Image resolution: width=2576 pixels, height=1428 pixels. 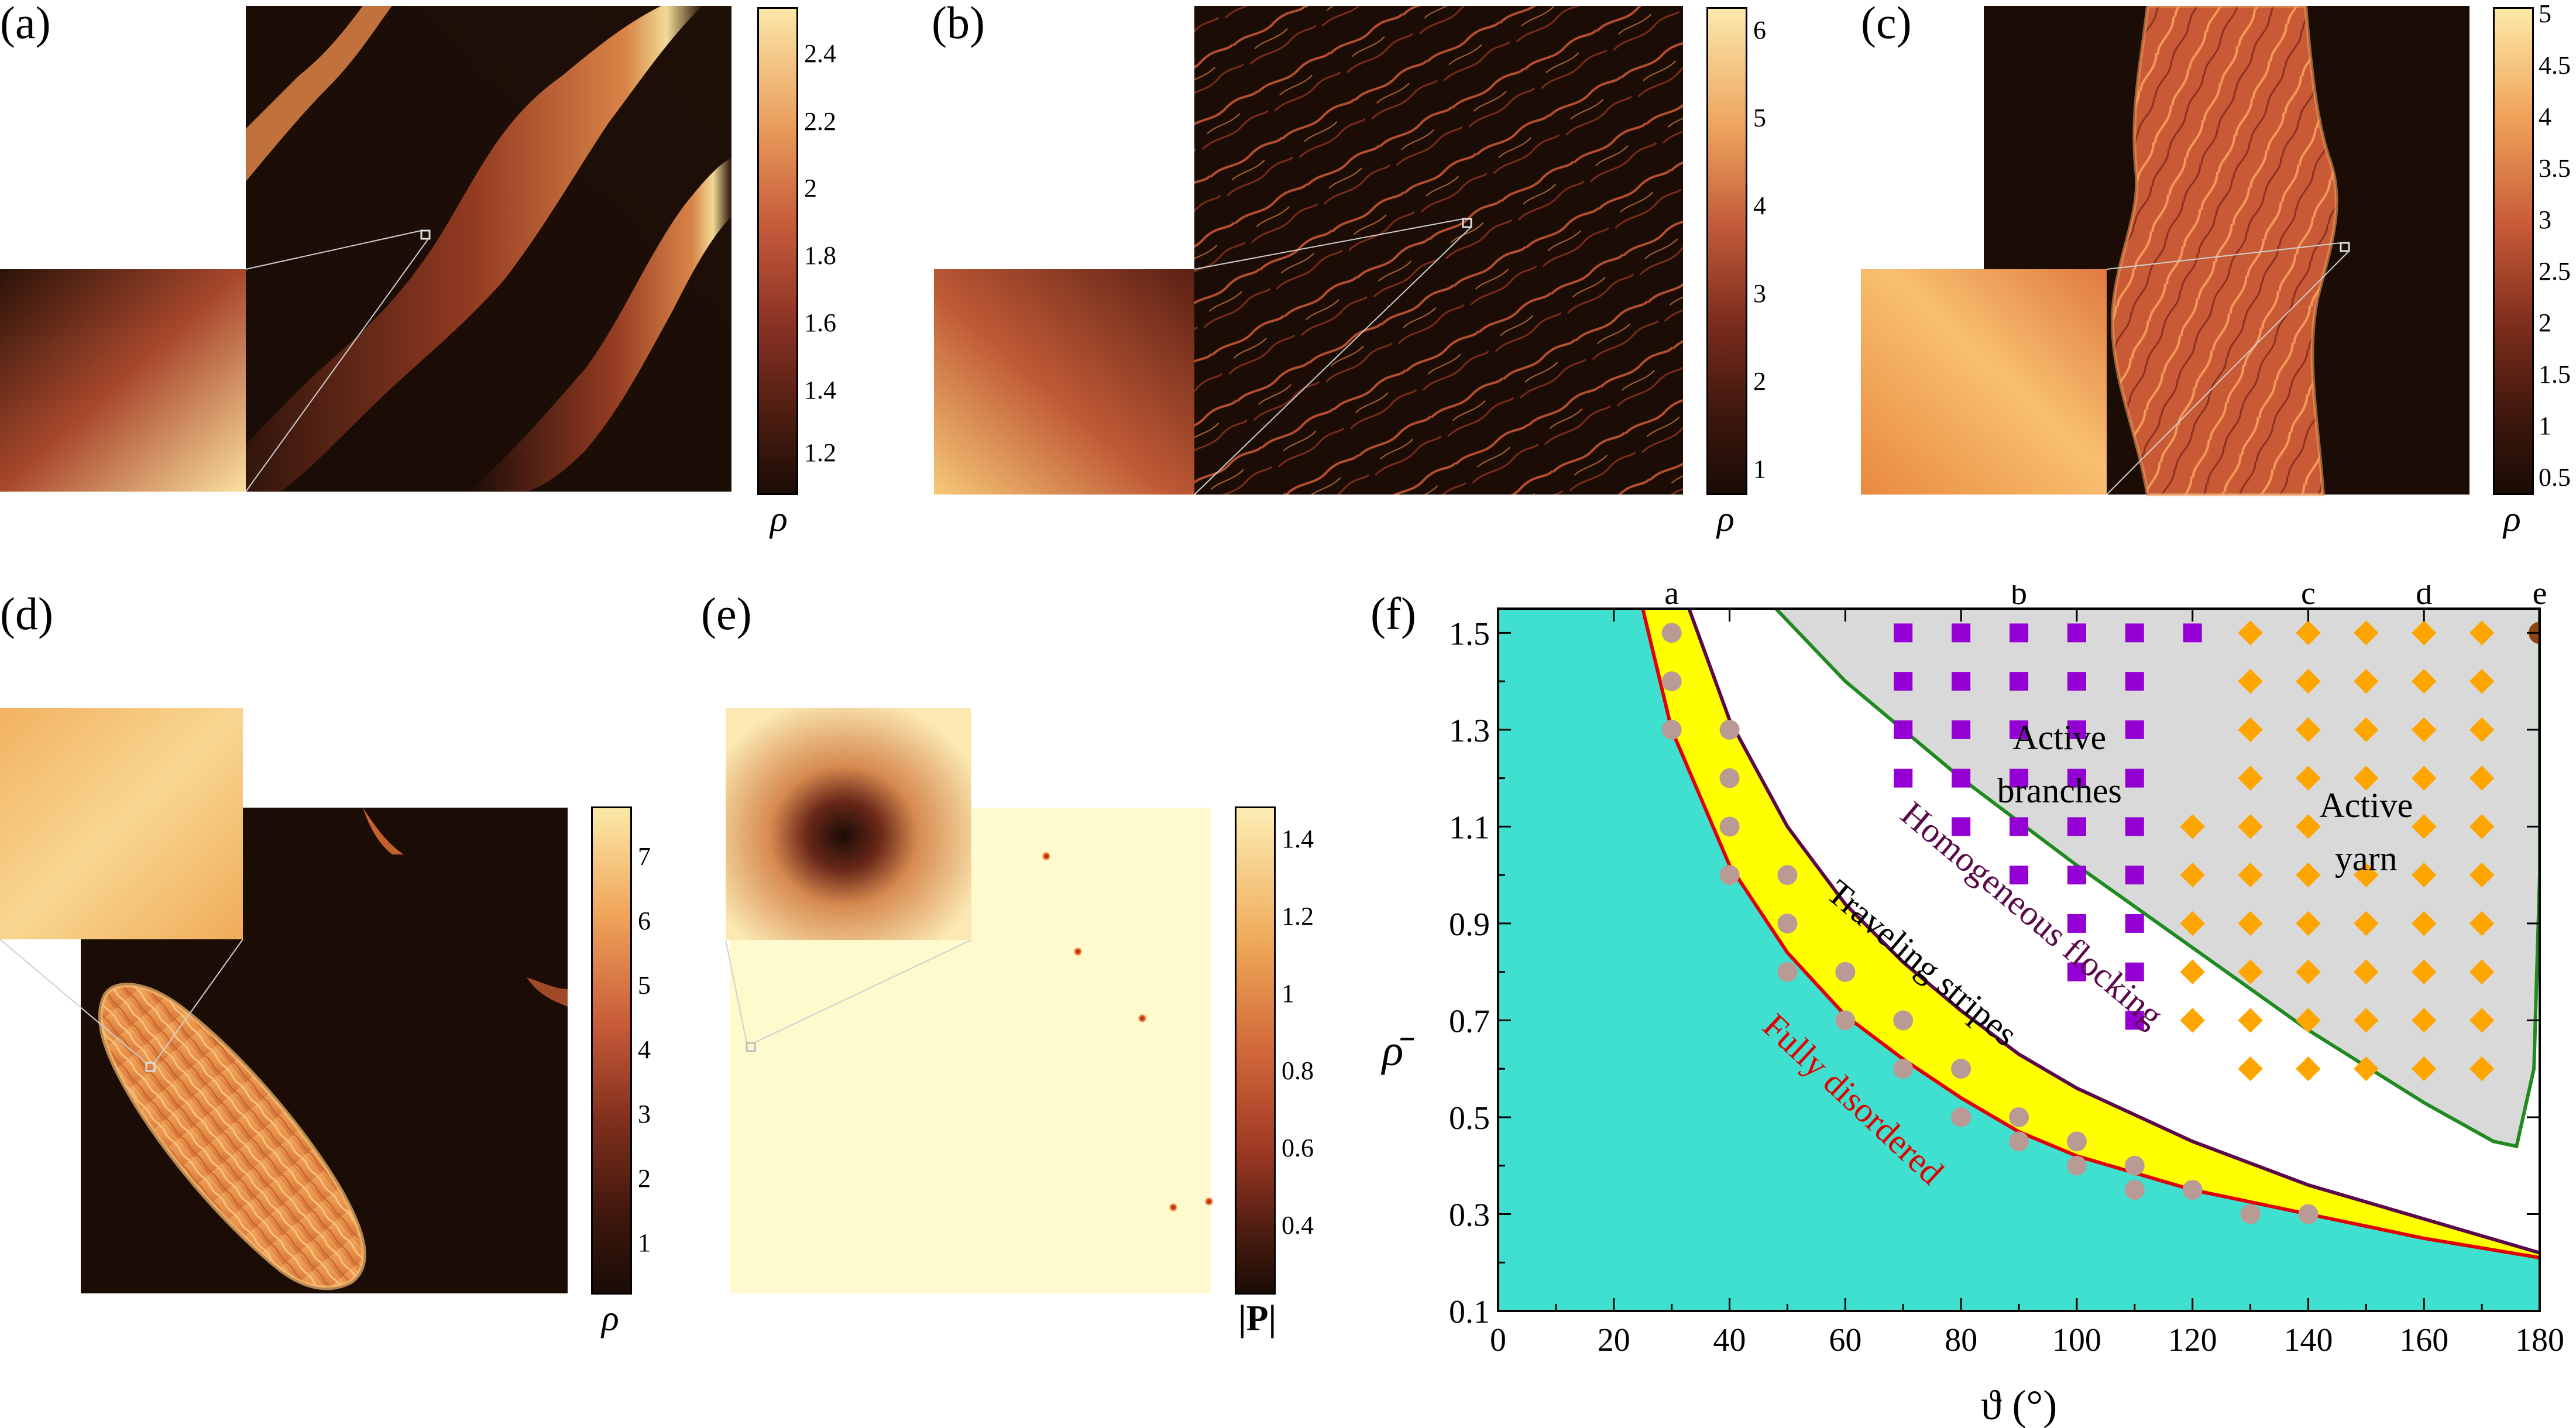 I want to click on region-label: branches, so click(x=2059, y=790).